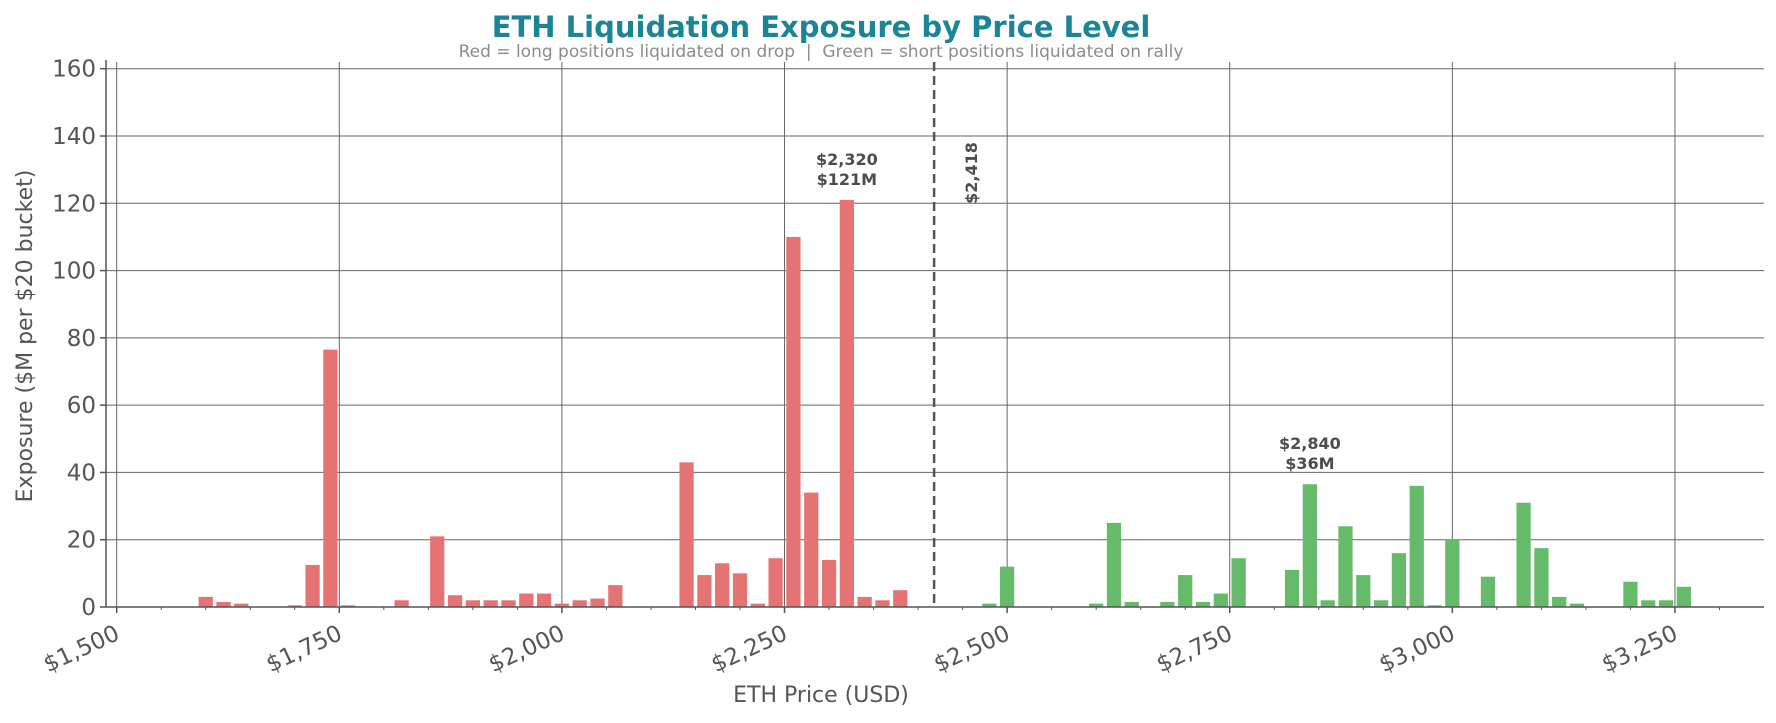  What do you see at coordinates (1640, 649) in the screenshot?
I see `x-tick-label: $3,250` at bounding box center [1640, 649].